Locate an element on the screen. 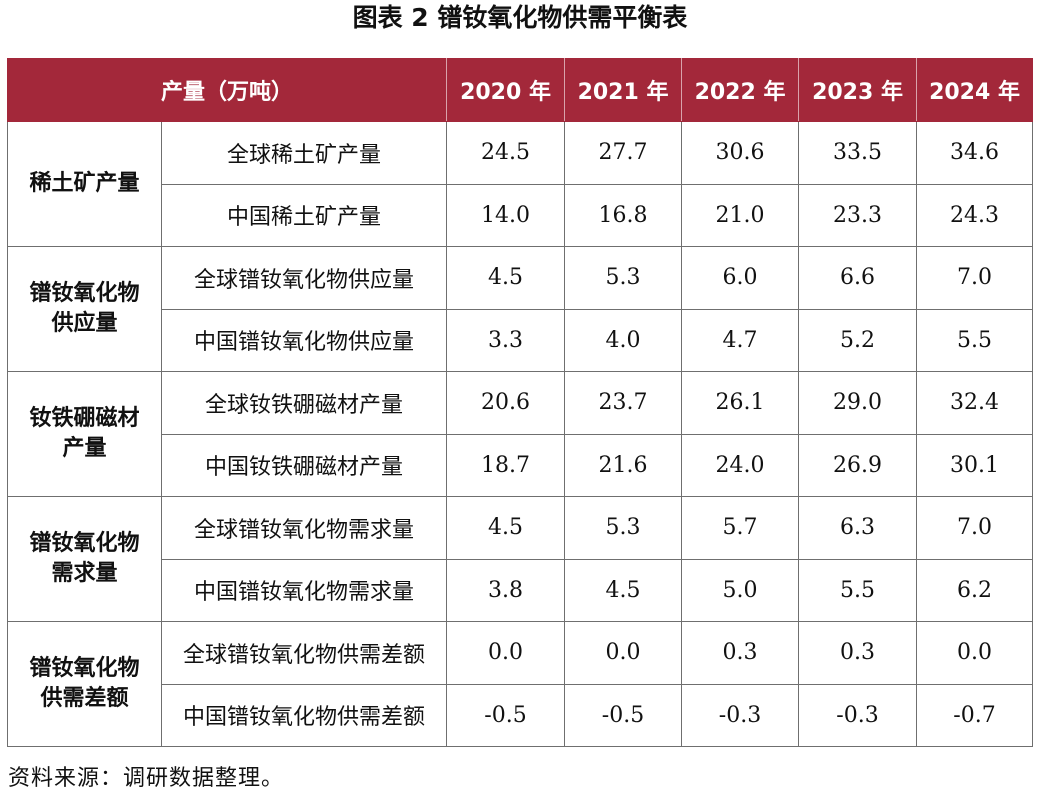 Image resolution: width=1040 pixels, height=801 pixels. table-row: 中国镨钕氧化物需求量 3.8 4.5 5.0 5.5 6.2 is located at coordinates (521, 590).